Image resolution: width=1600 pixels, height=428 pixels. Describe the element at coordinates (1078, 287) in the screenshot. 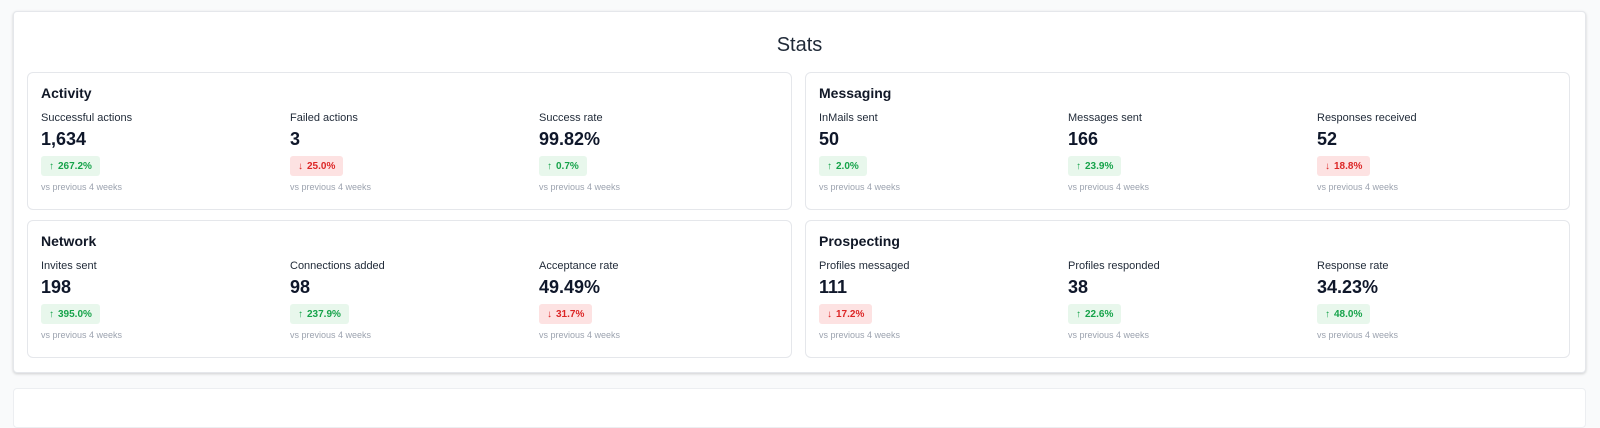

I see `metric-value: 38` at that location.